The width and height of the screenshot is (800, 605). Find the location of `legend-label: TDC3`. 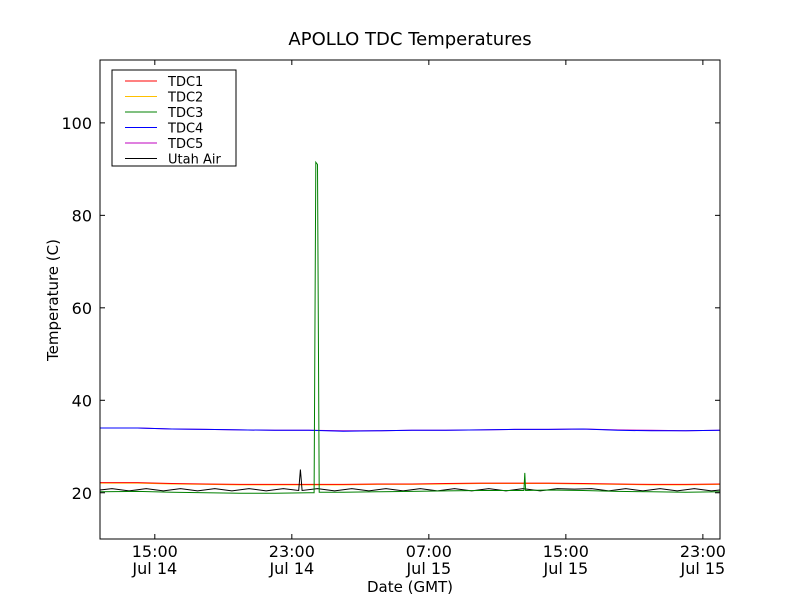

legend-label: TDC3 is located at coordinates (185, 113).